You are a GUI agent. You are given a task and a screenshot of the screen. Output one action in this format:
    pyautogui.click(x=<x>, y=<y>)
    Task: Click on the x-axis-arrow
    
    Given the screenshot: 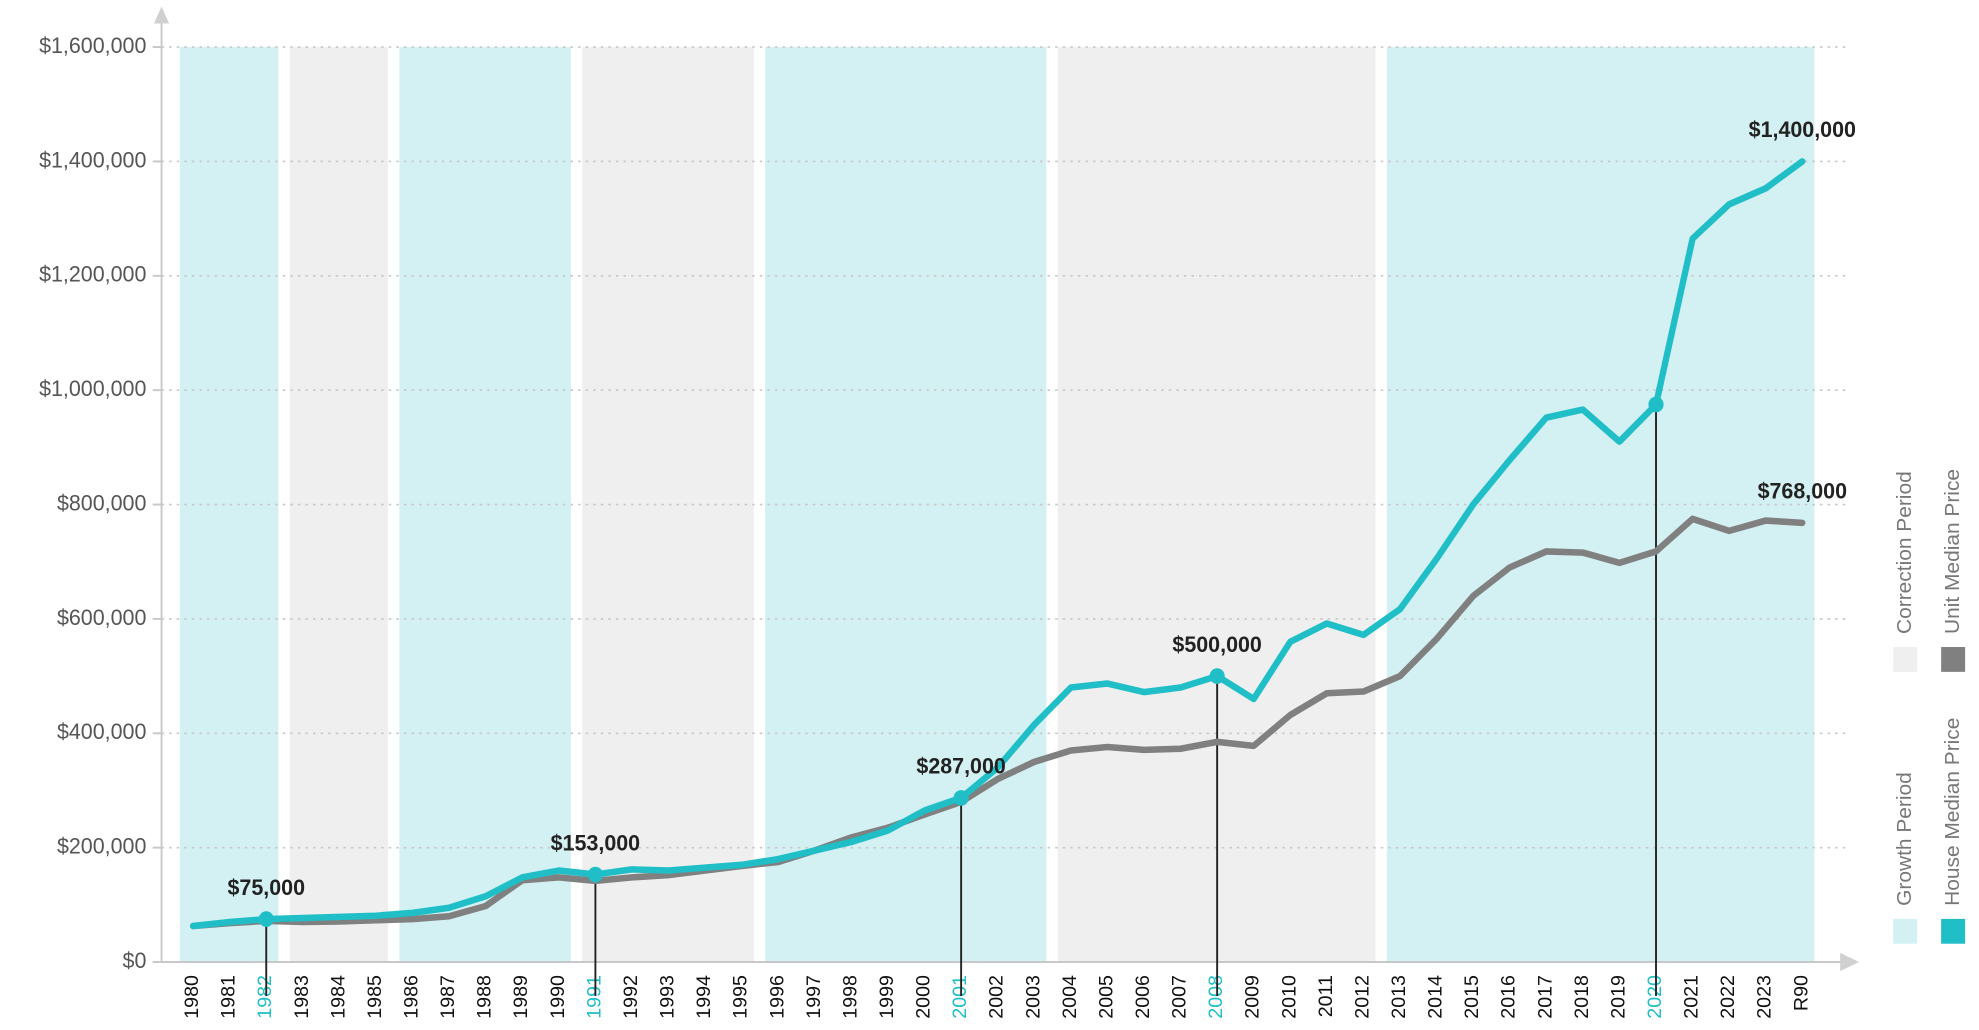 What is the action you would take?
    pyautogui.click(x=1850, y=962)
    